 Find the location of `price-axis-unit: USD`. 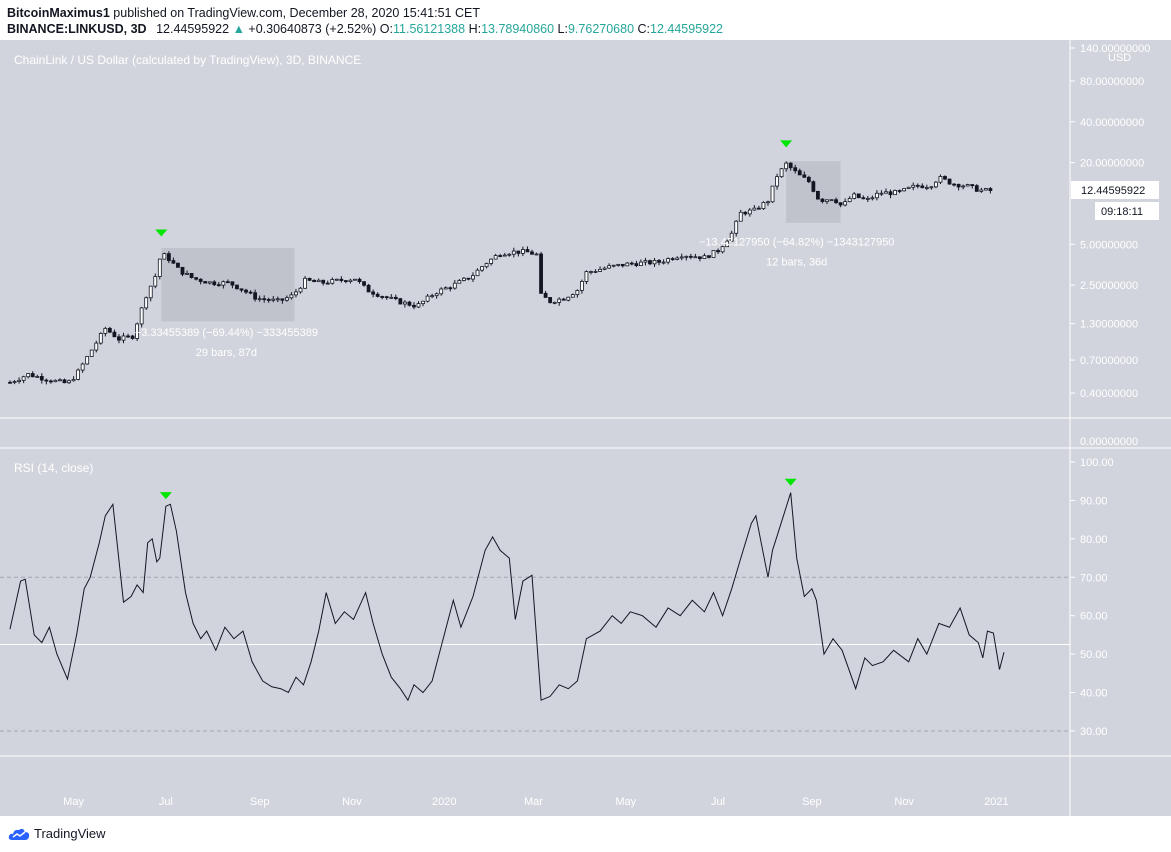

price-axis-unit: USD is located at coordinates (1119, 58).